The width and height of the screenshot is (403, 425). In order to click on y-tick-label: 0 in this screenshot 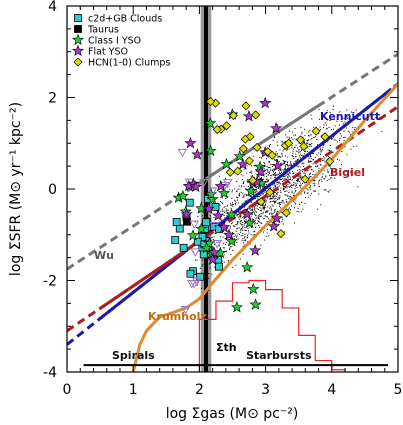, I will do `click(52, 190)`.